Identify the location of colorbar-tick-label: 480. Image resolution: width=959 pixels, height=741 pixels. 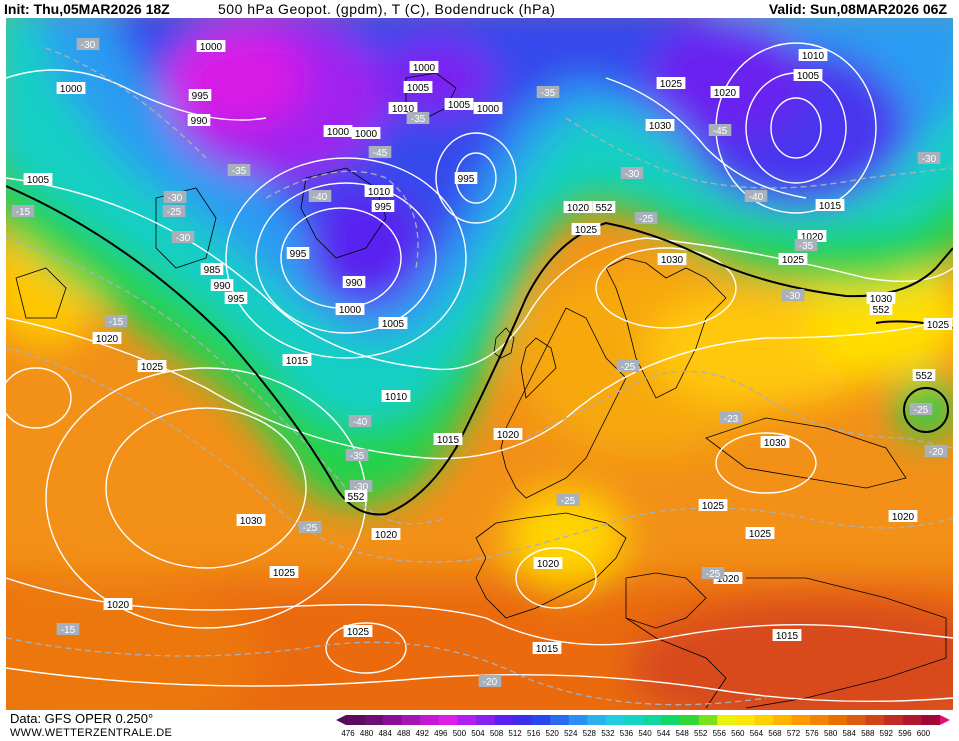
(367, 733).